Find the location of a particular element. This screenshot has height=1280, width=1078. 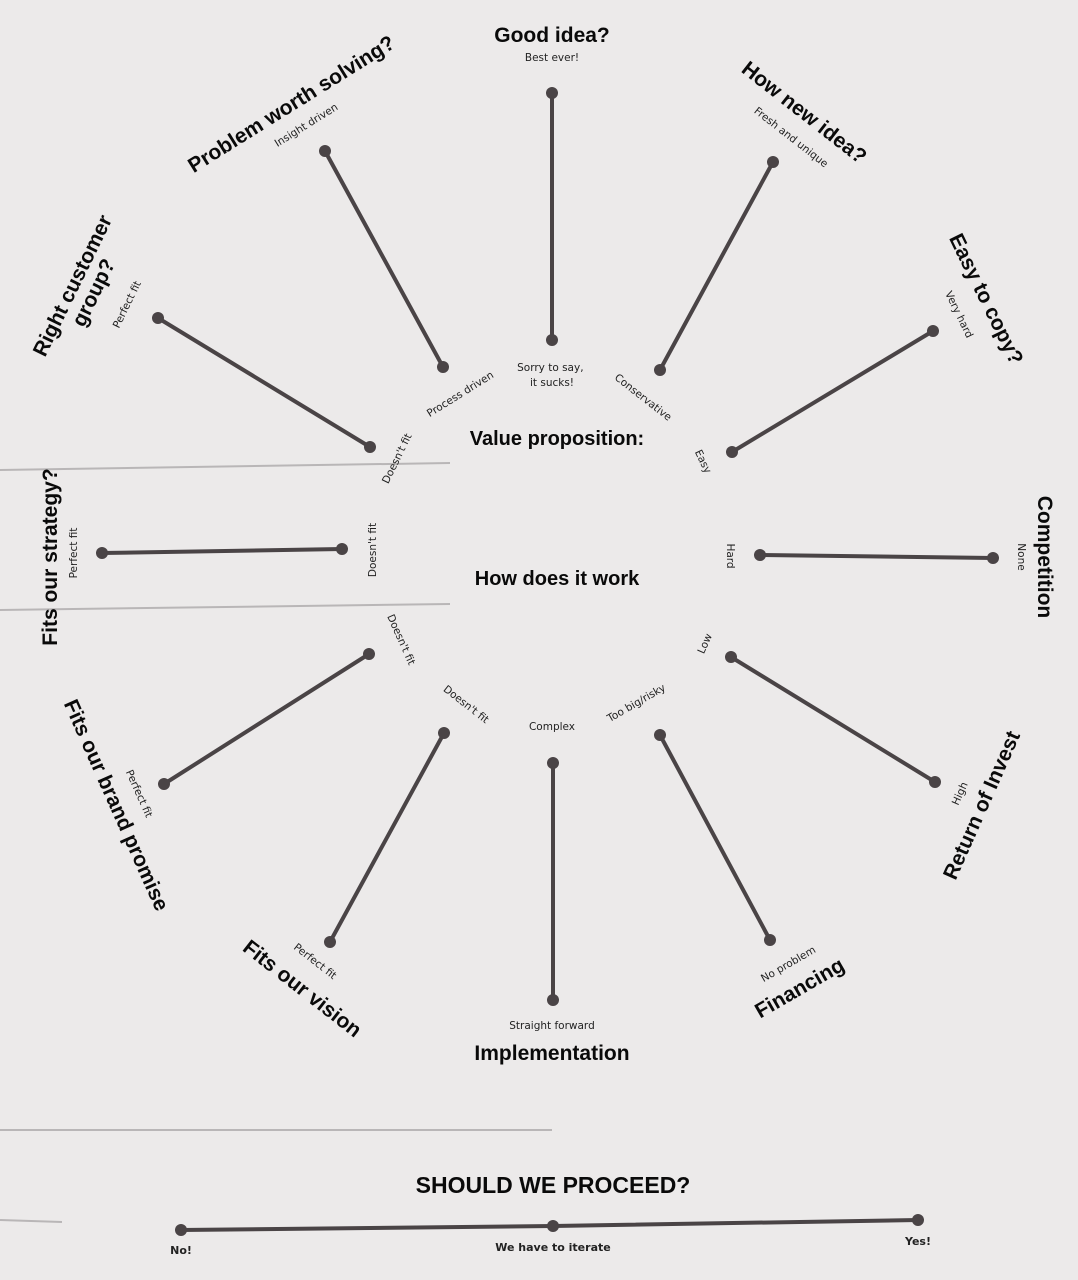

spoke-high-label: None is located at coordinates (1021, 556).